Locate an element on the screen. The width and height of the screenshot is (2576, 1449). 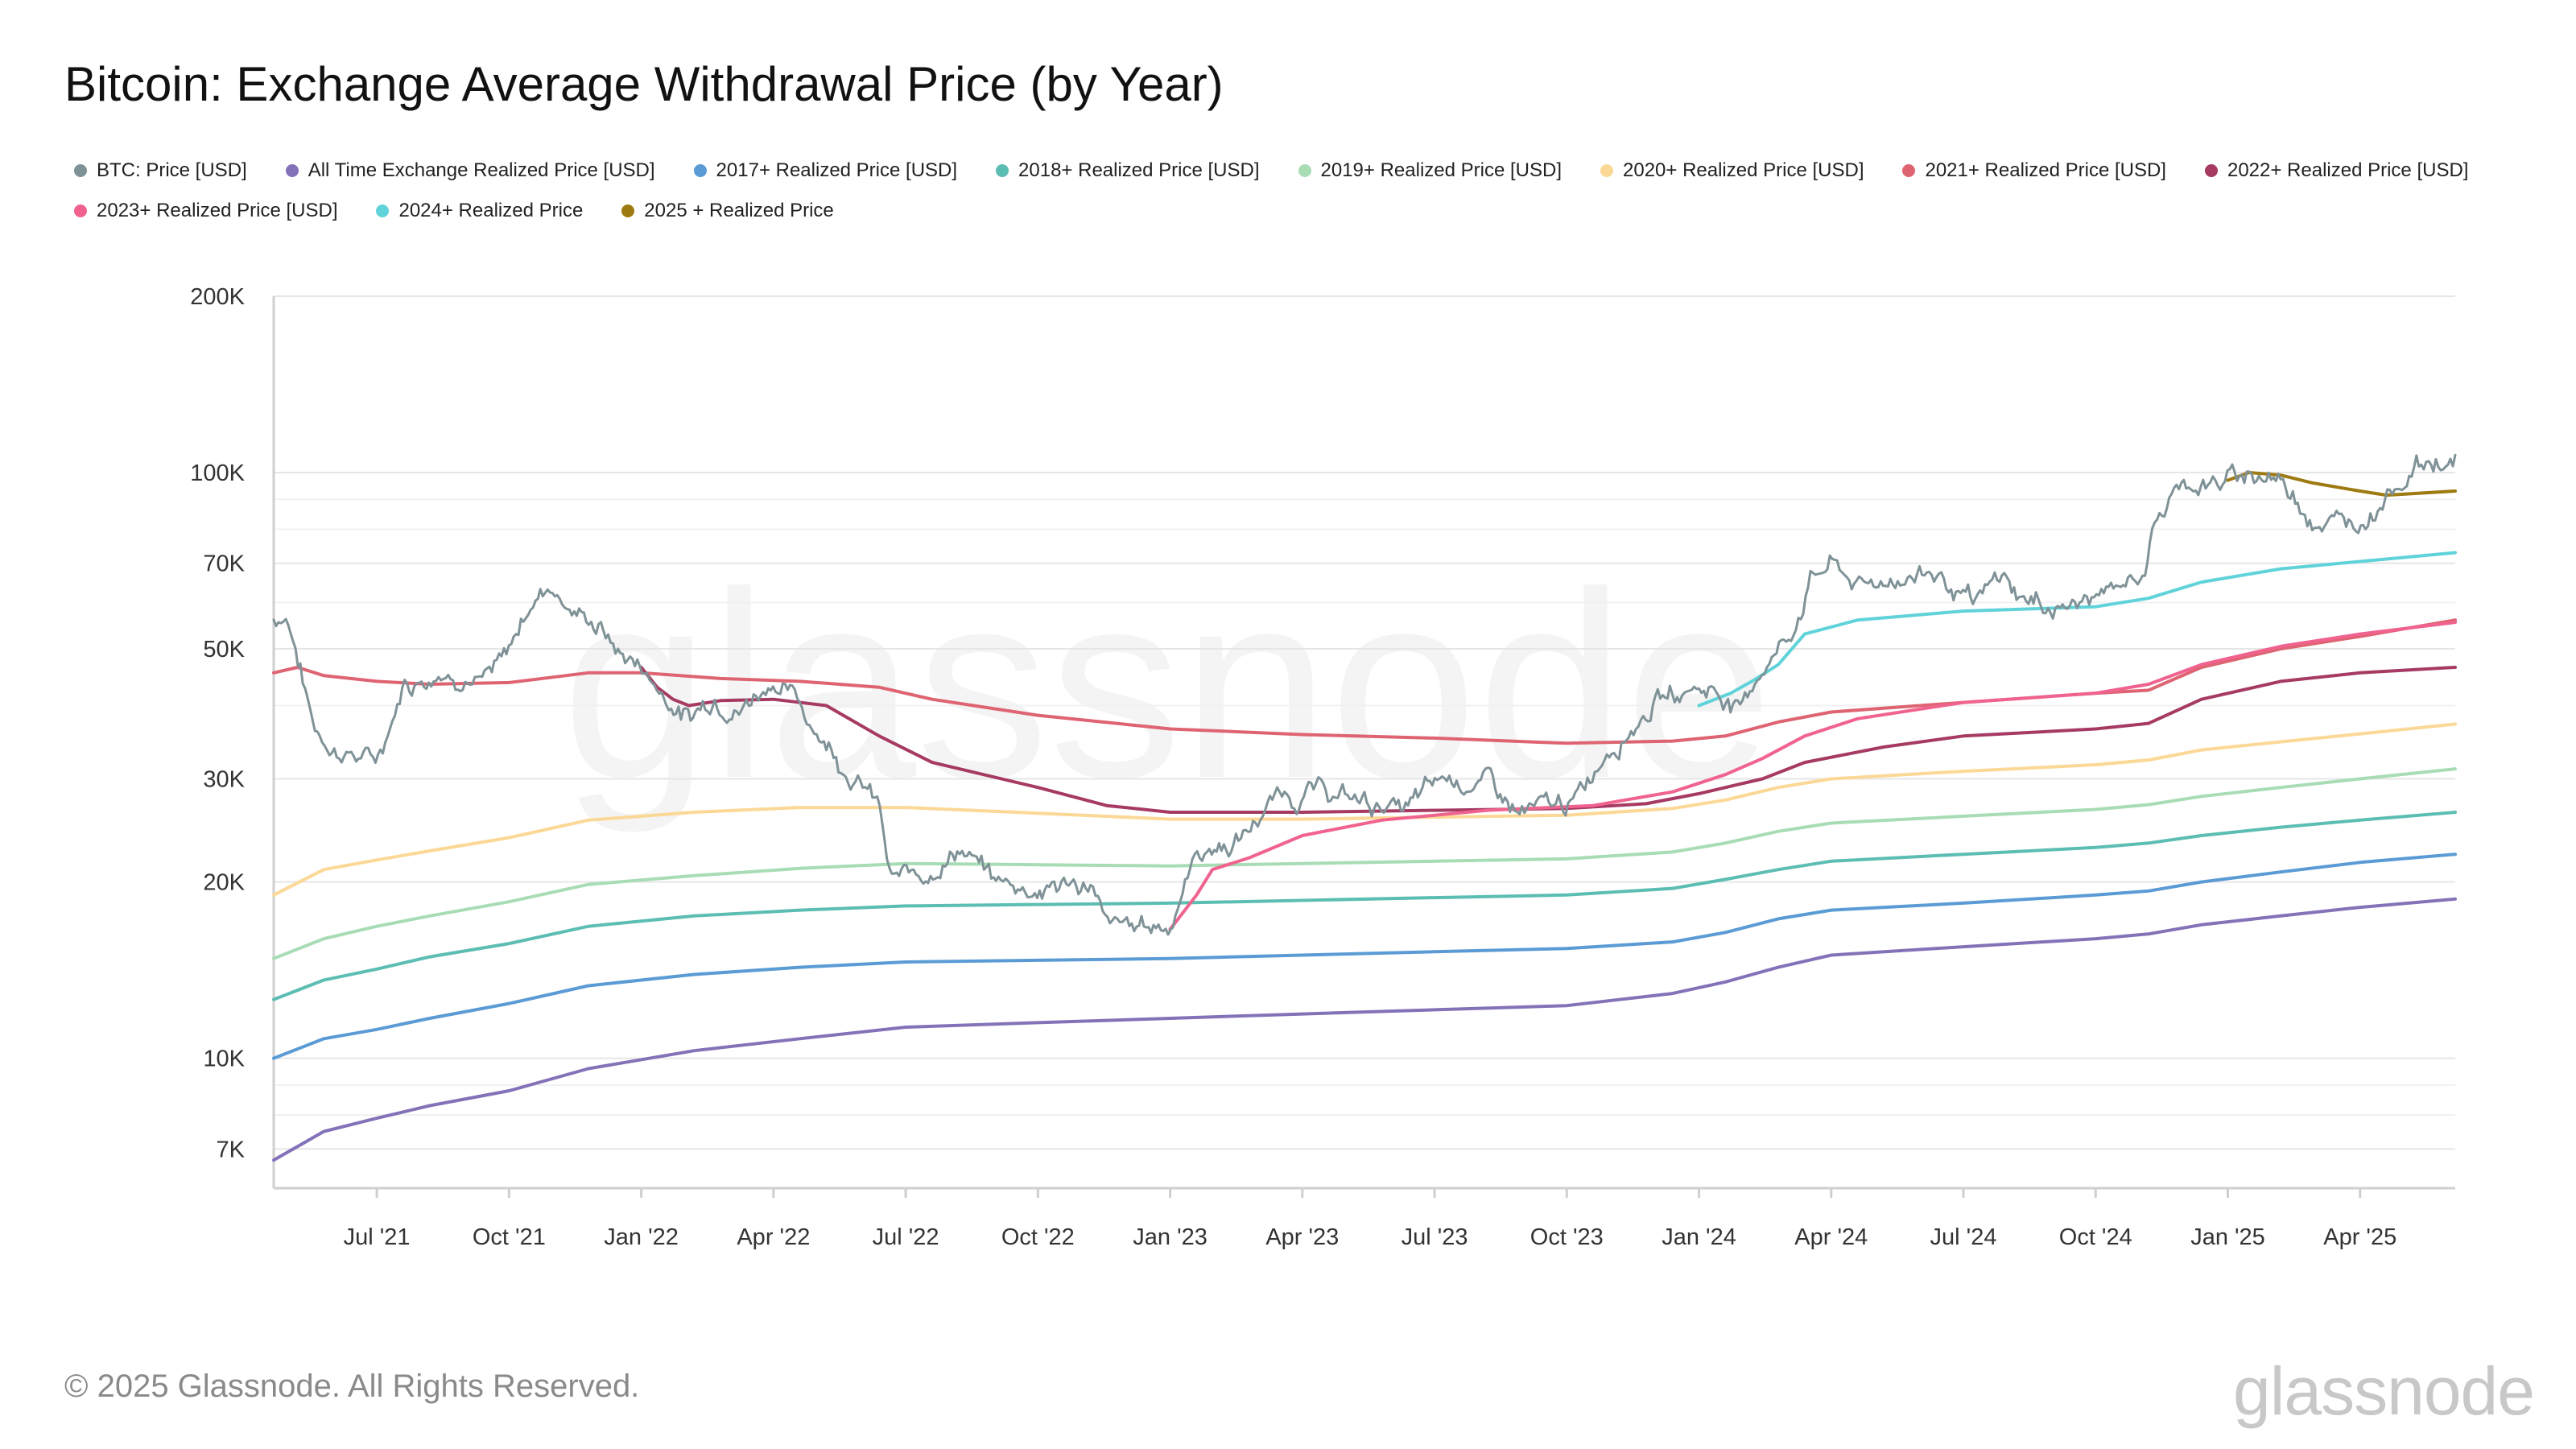
legend-label: 2020+ Realized Price [USD] is located at coordinates (1743, 170).